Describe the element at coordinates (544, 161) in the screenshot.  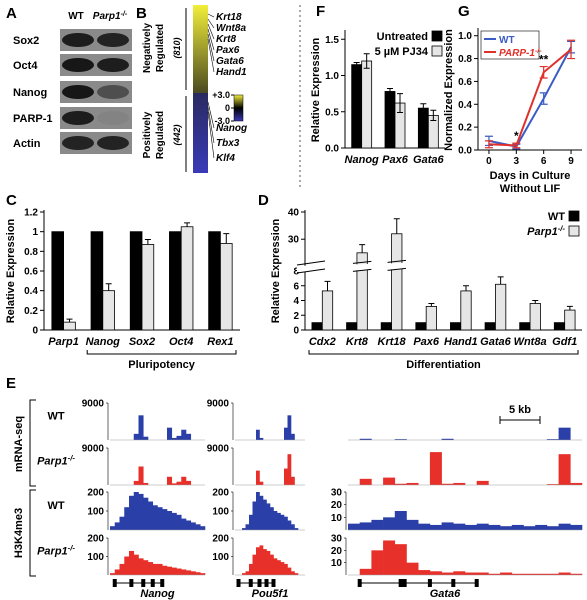
I see `x-tick-label: 6` at that location.